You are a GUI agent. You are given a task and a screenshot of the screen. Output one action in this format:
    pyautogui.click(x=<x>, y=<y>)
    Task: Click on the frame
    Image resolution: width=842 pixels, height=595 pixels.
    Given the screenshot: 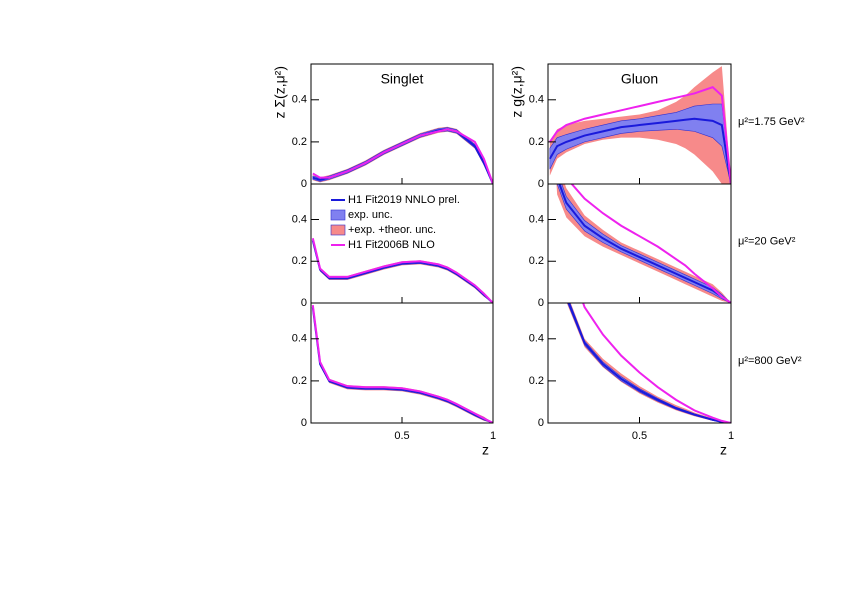 What is the action you would take?
    pyautogui.click(x=402, y=363)
    